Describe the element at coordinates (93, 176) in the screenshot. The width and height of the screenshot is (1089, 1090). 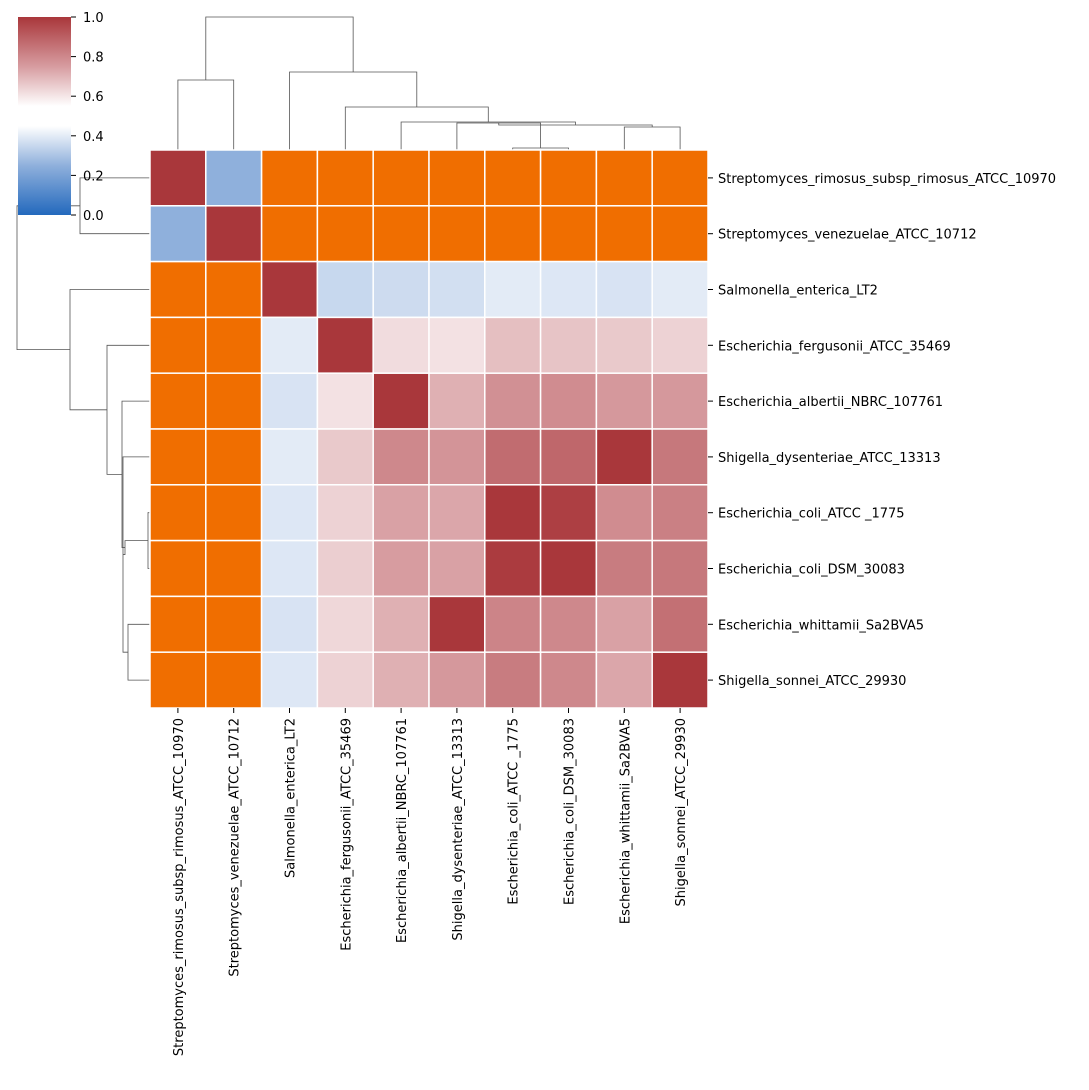
I see `colorbar-tick-label: 0.2` at that location.